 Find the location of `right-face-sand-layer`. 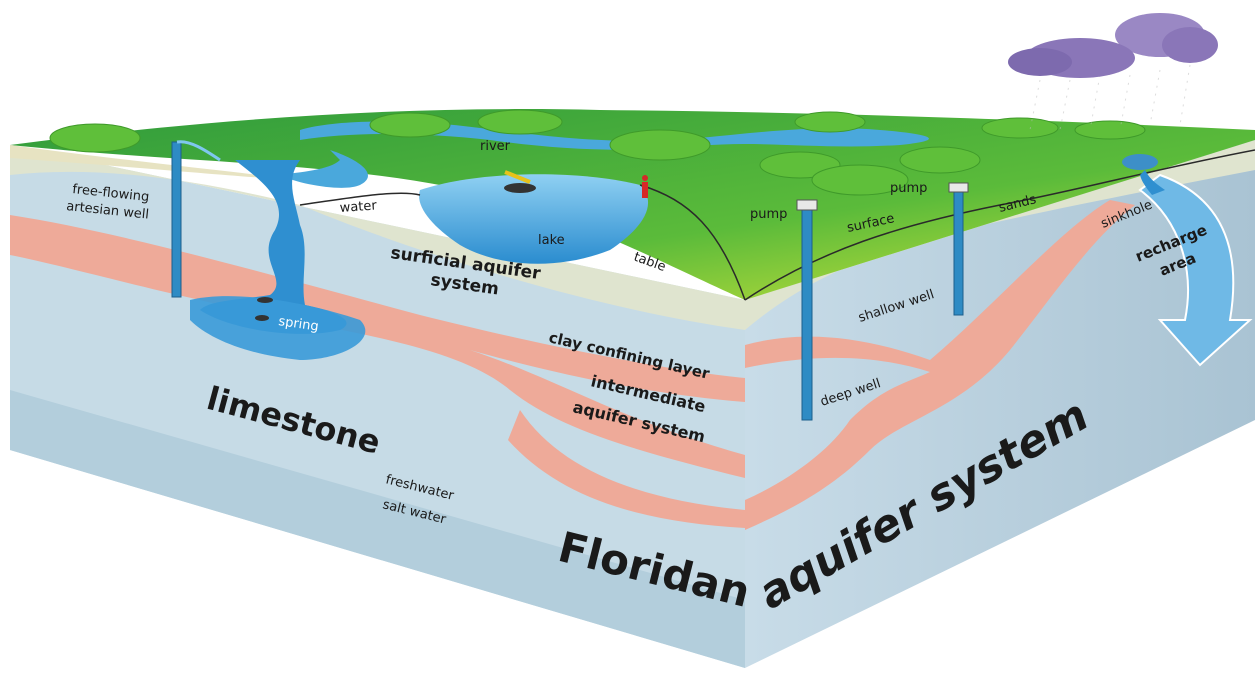

right-face-sand-layer is located at coordinates (1000, 235).